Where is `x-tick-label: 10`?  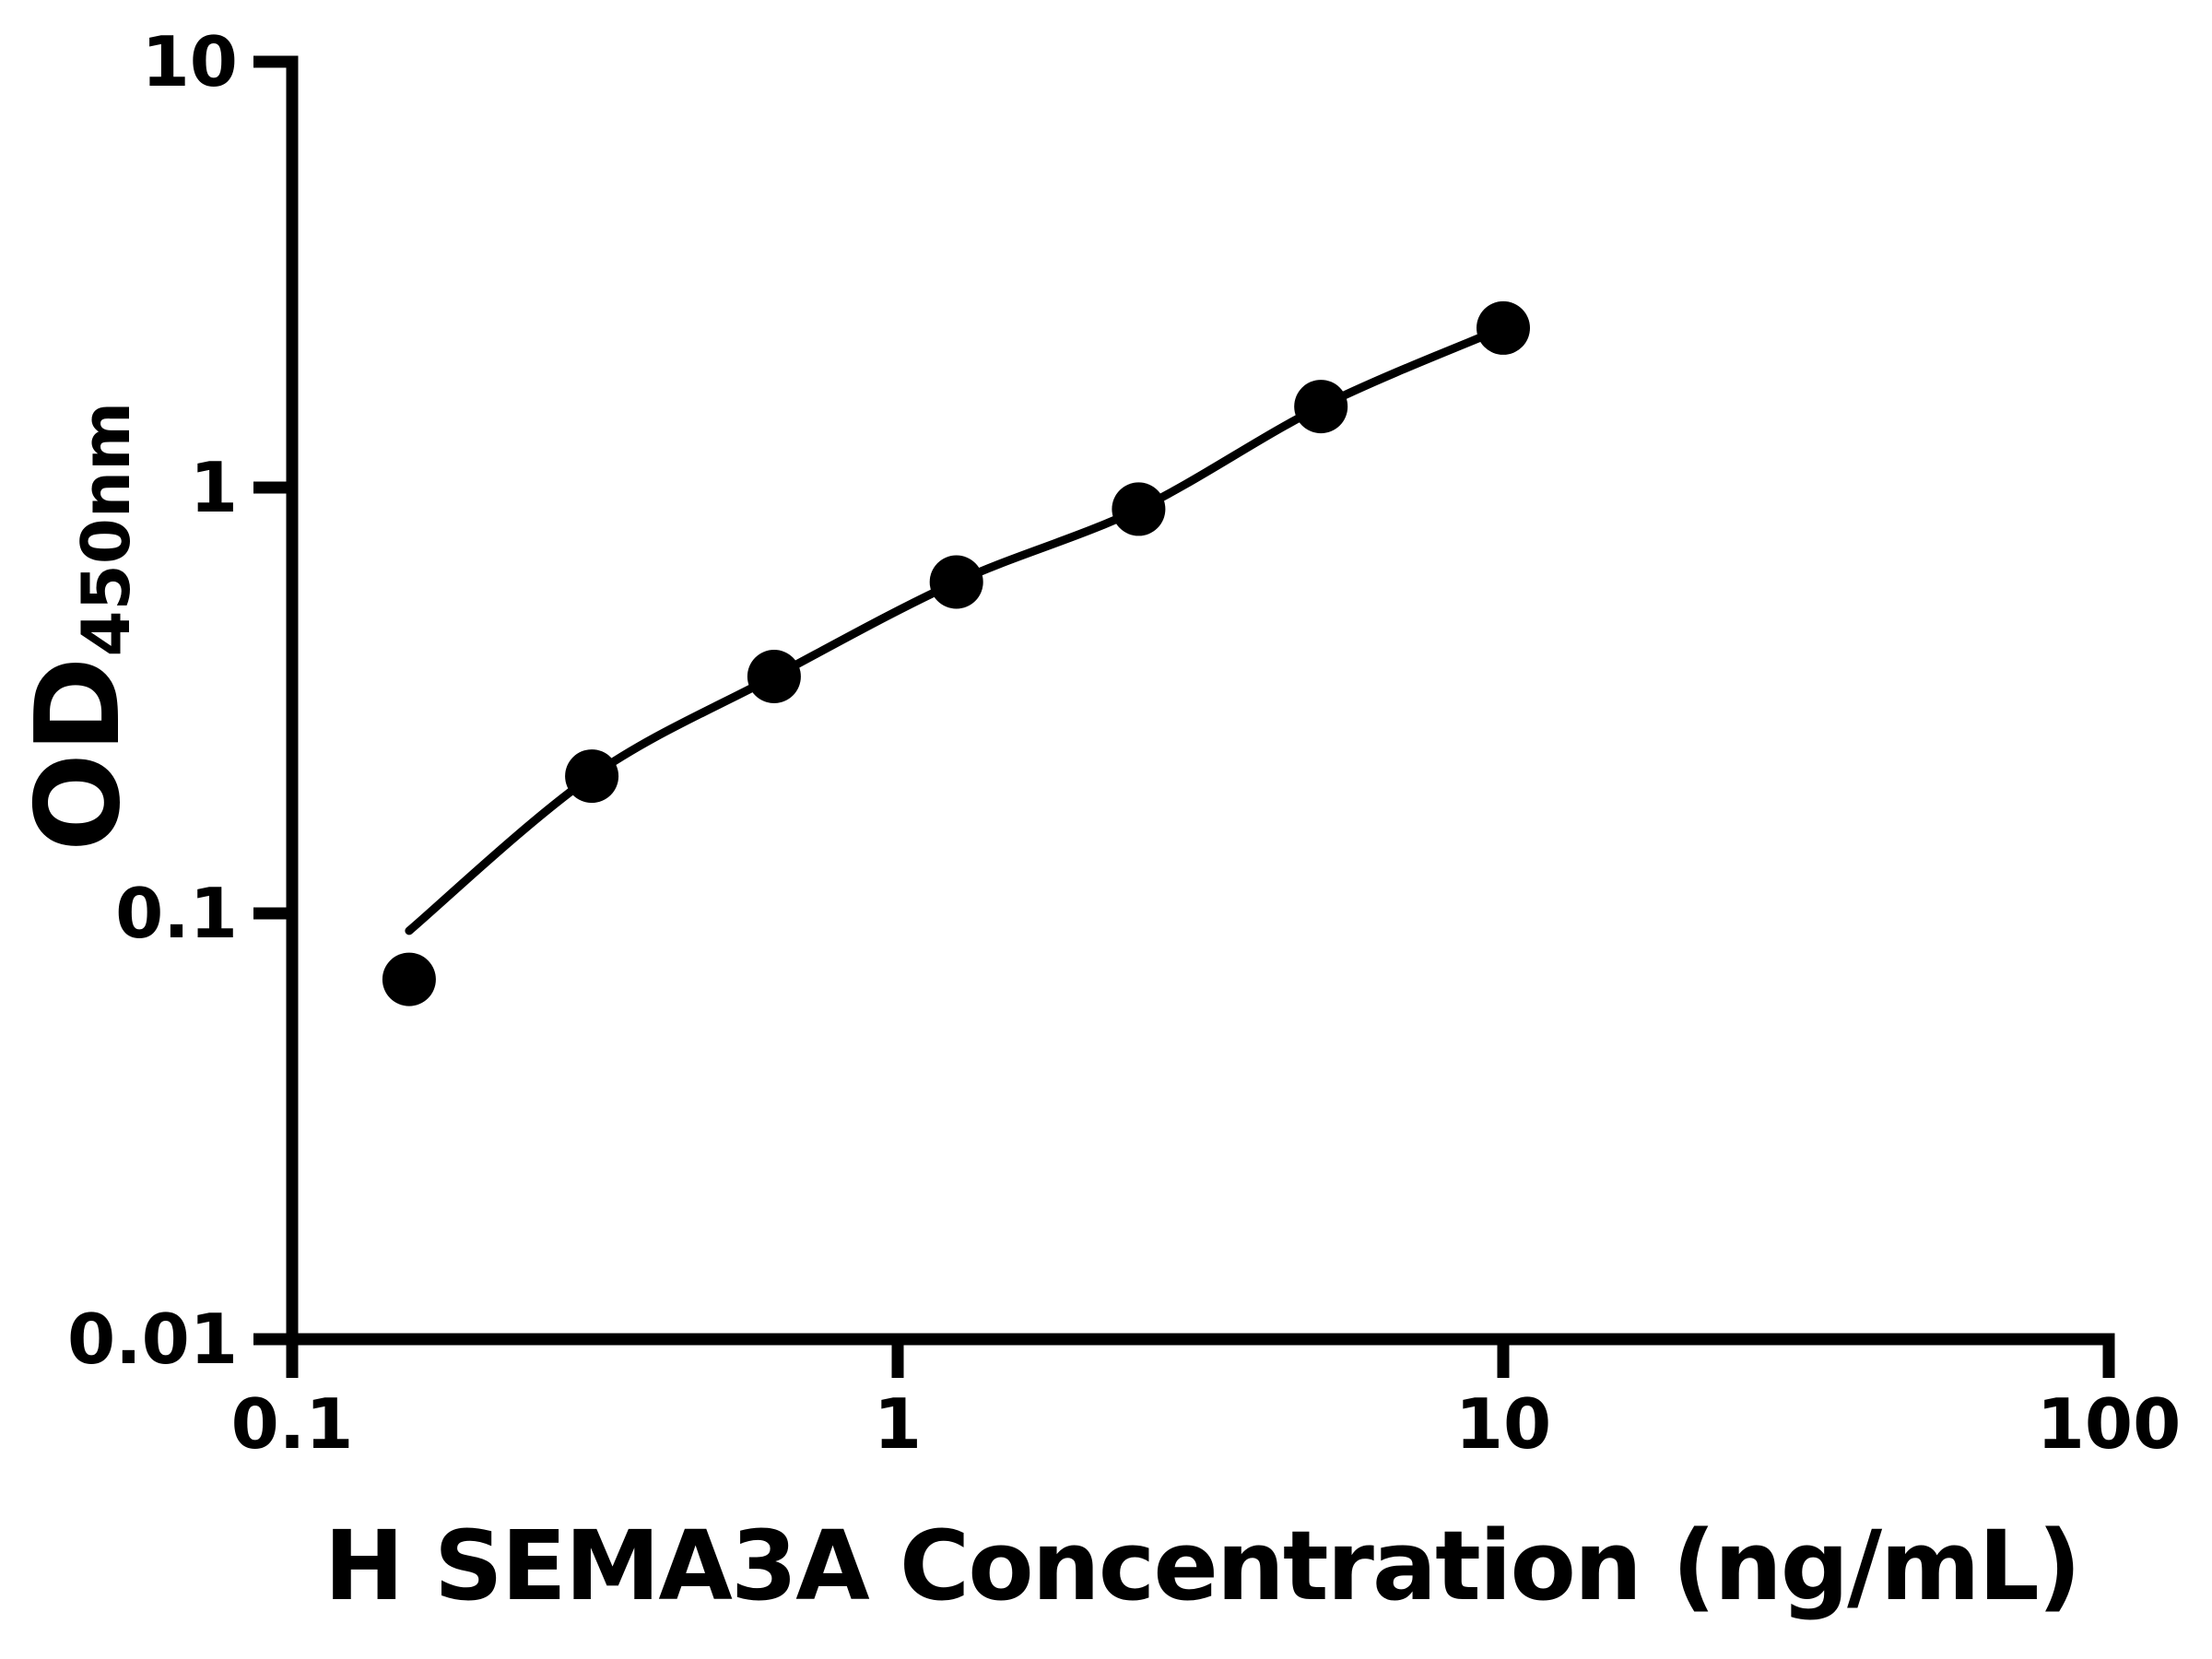 x-tick-label: 10 is located at coordinates (1503, 1424).